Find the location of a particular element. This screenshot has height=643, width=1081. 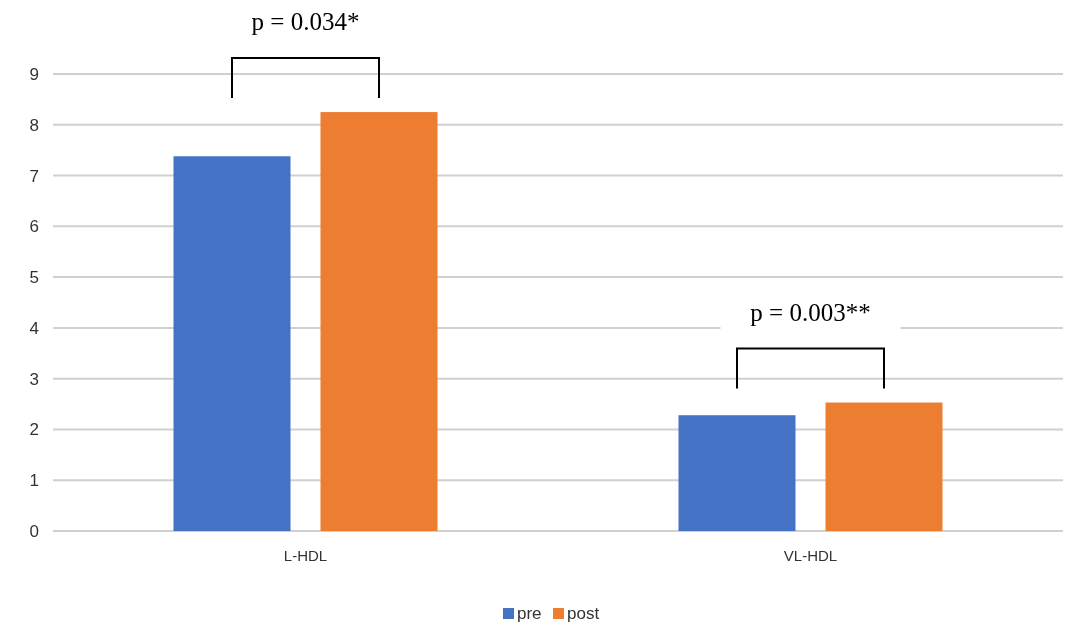

legend-label: post is located at coordinates (583, 613).